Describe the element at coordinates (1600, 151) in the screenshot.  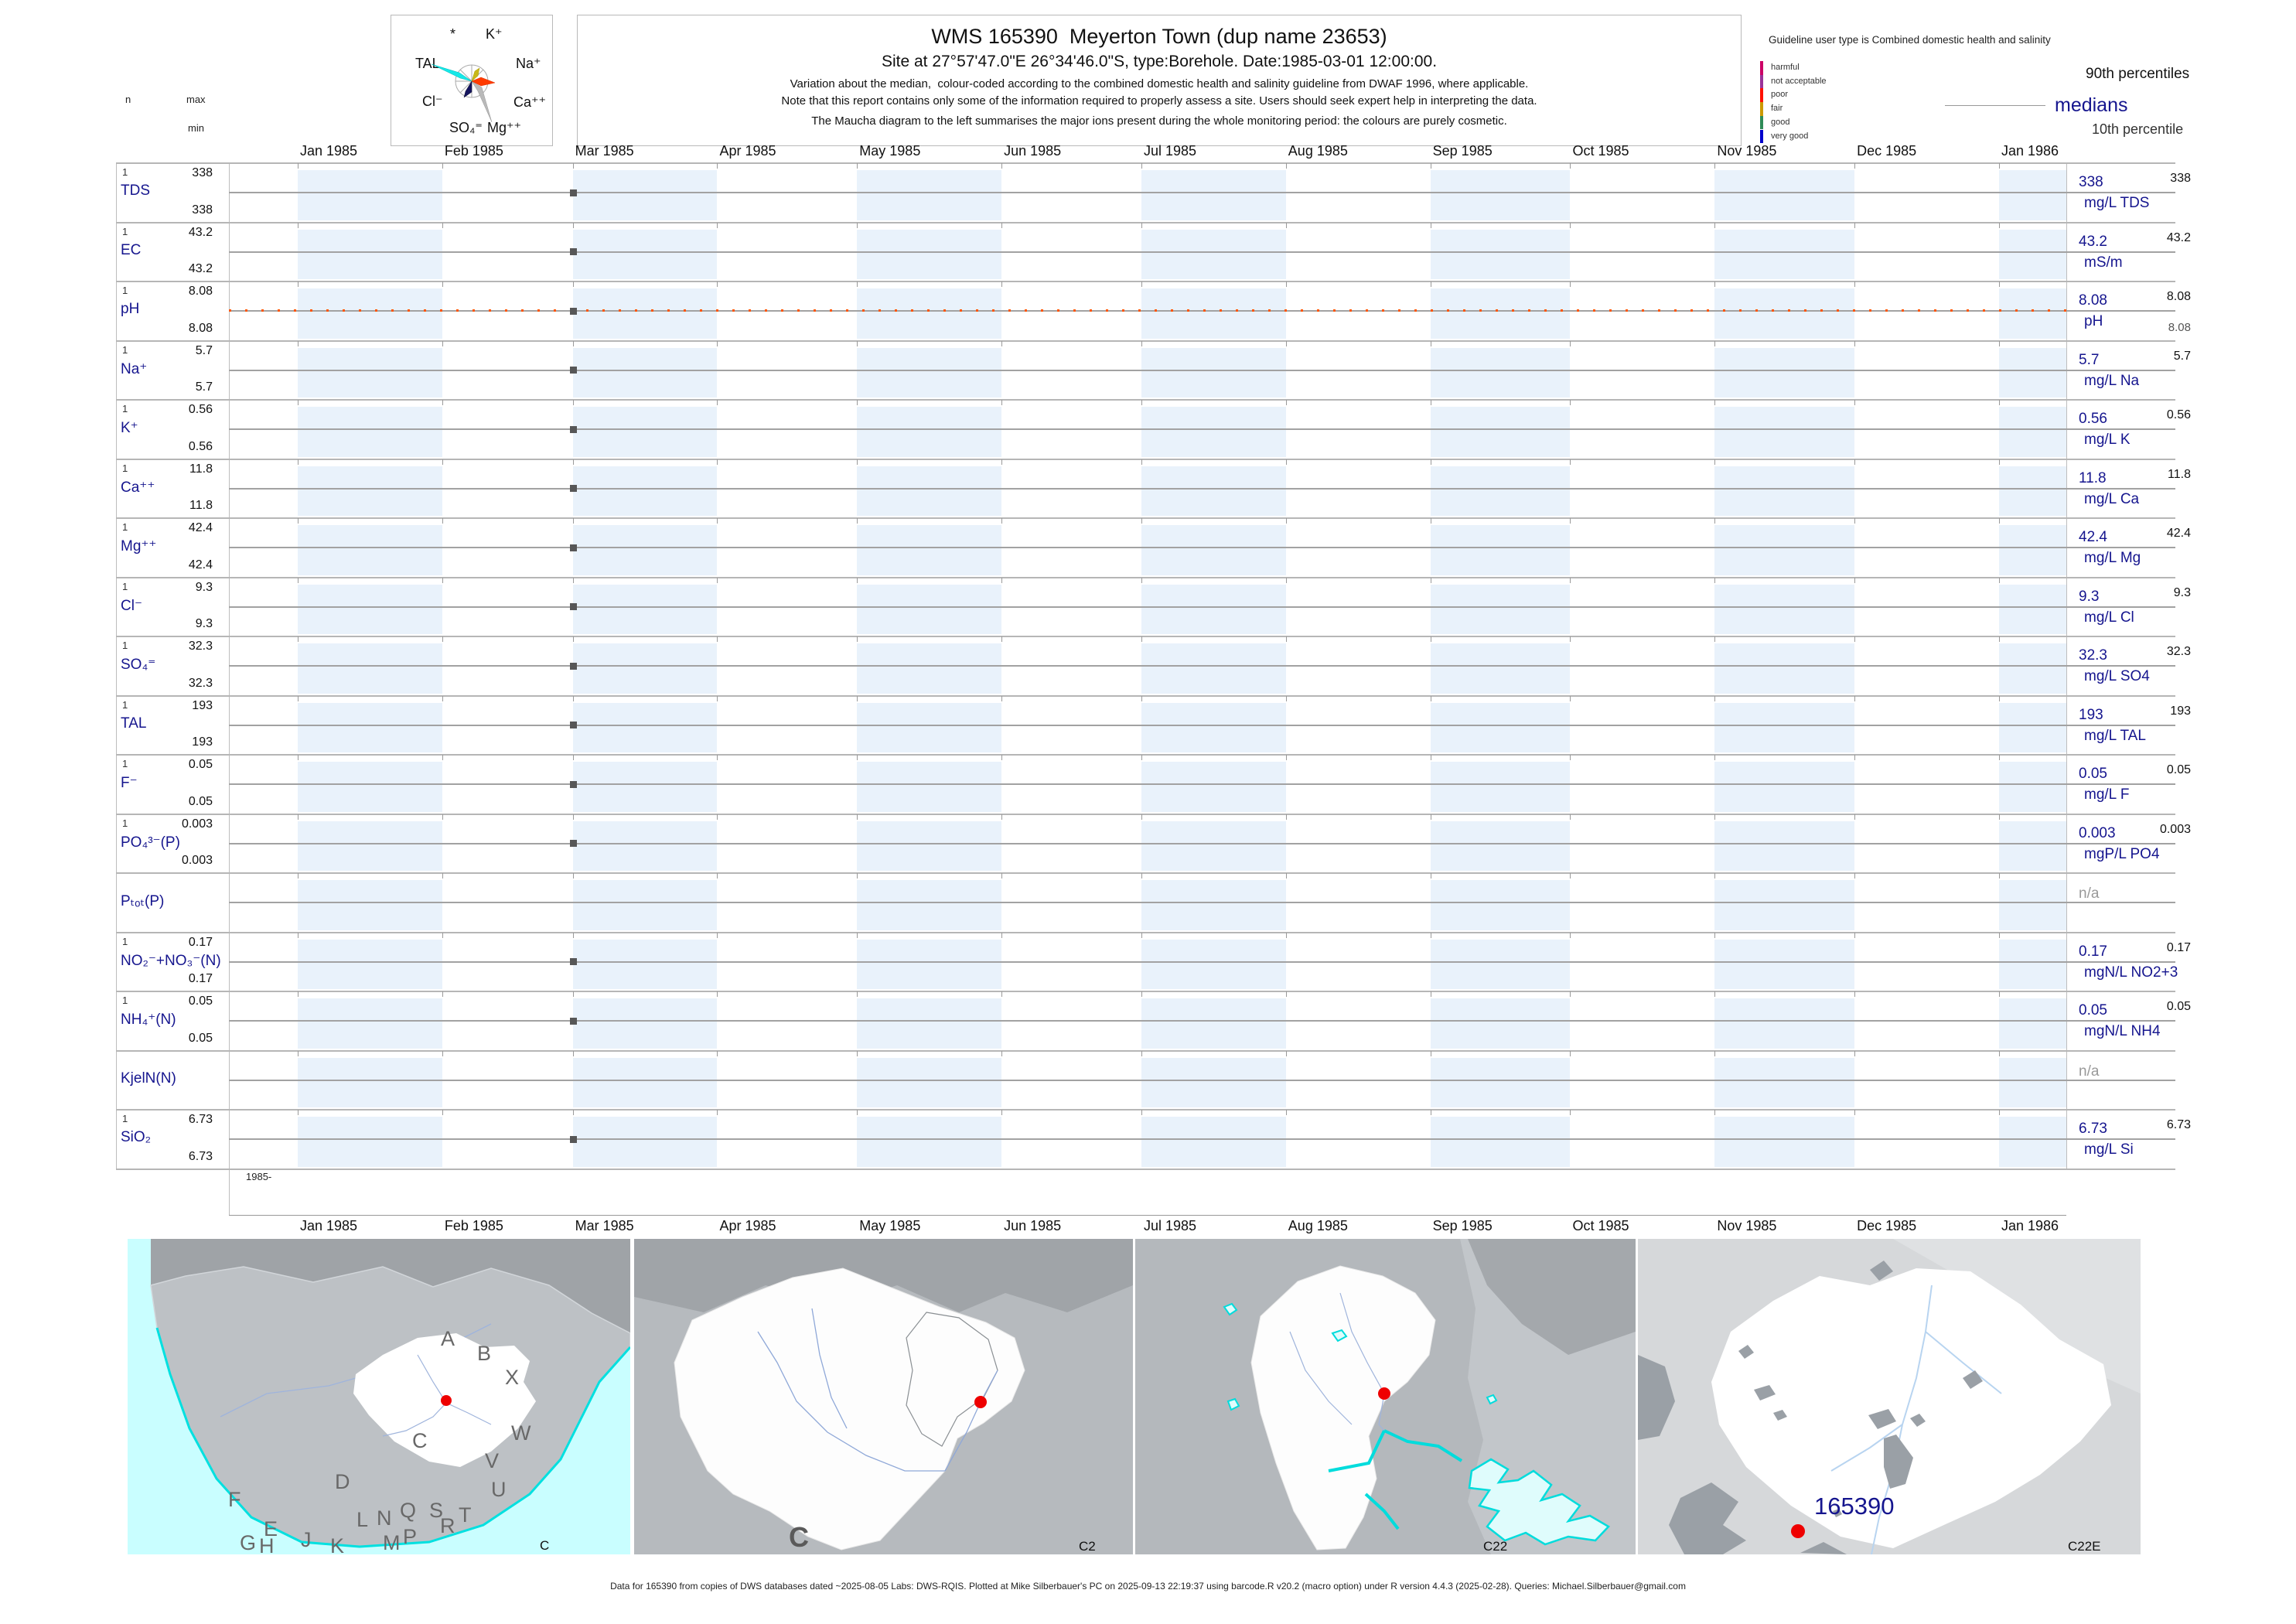
I see `month-label-top: Oct 1985` at that location.